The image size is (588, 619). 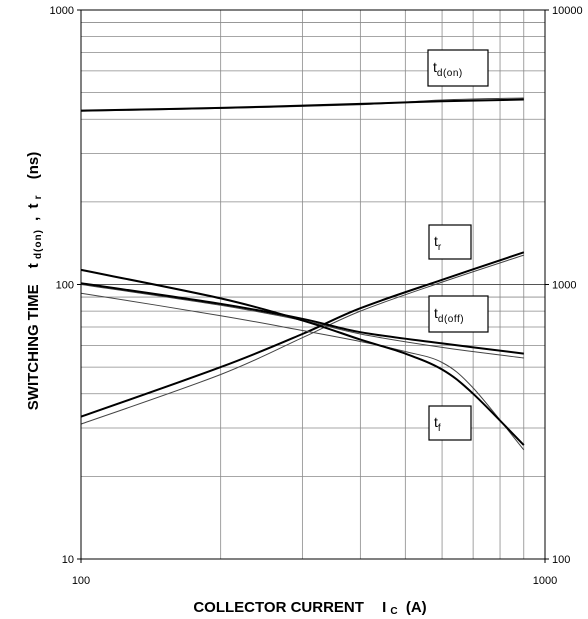 I want to click on series-label-sub: d(off), so click(x=451, y=319).